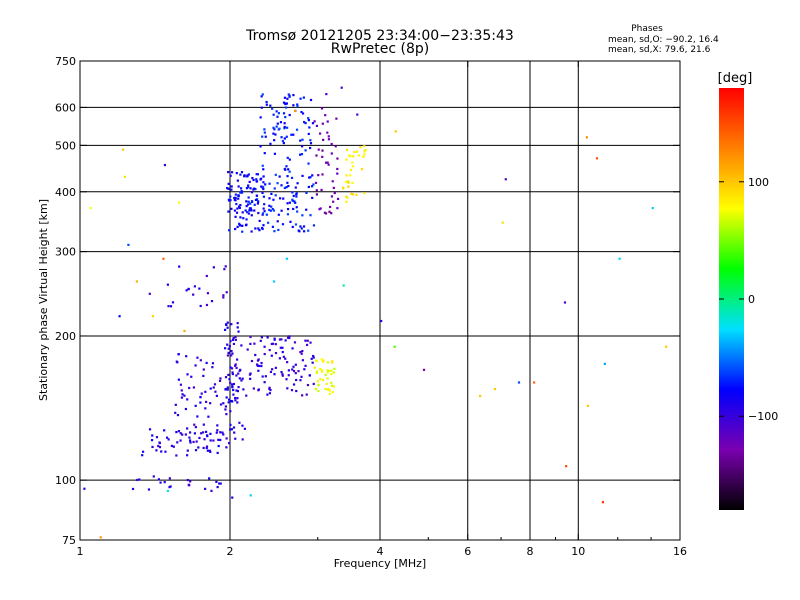 The width and height of the screenshot is (800, 600). I want to click on x-tick-label: 4, so click(380, 551).